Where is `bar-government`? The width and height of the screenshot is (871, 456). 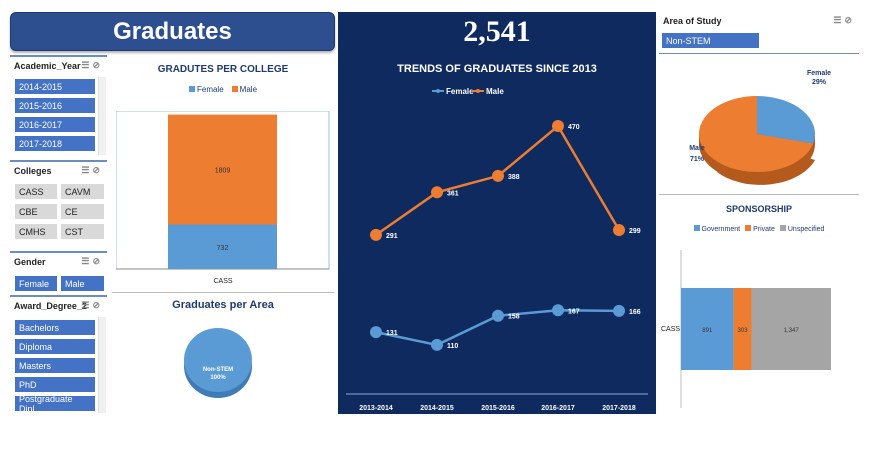
bar-government is located at coordinates (707, 329).